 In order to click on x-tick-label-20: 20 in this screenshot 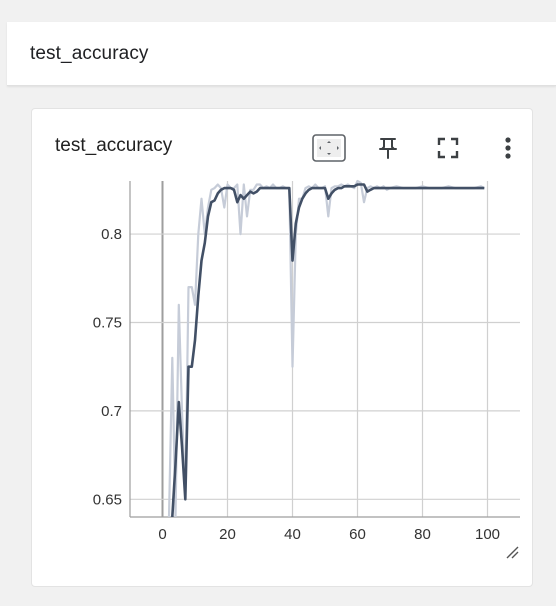, I will do `click(227, 534)`.